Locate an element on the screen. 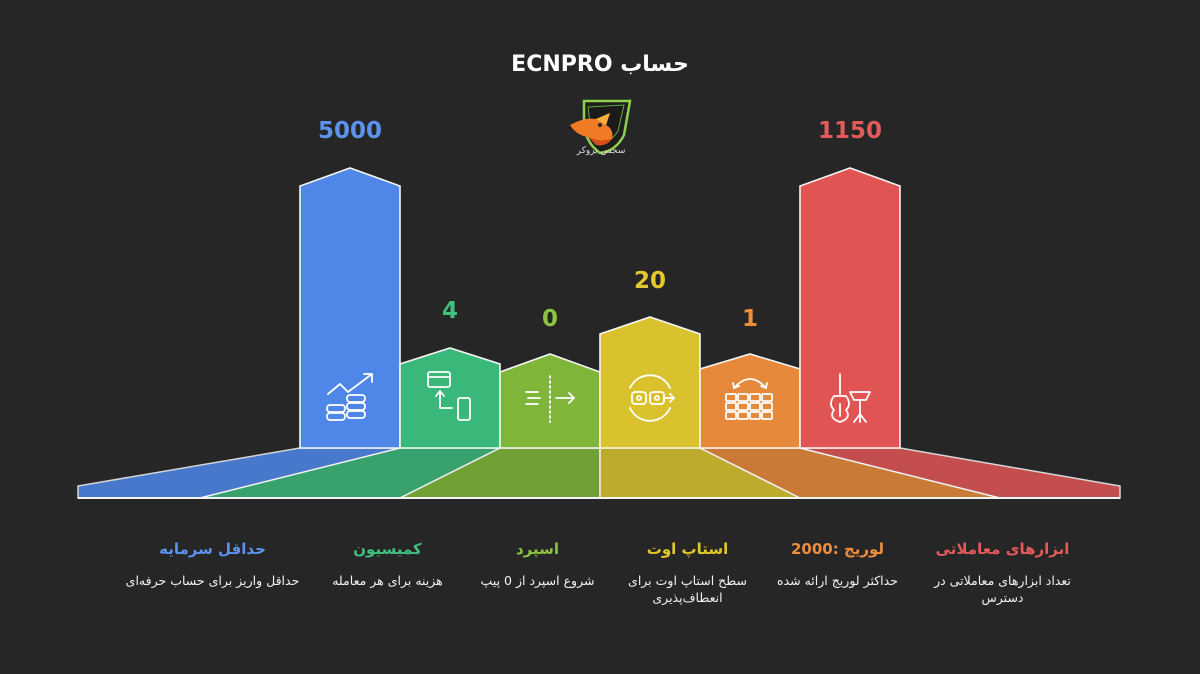  caption-spread: اسپرد شروع اسپرد از 0 پیپ is located at coordinates (537, 564).